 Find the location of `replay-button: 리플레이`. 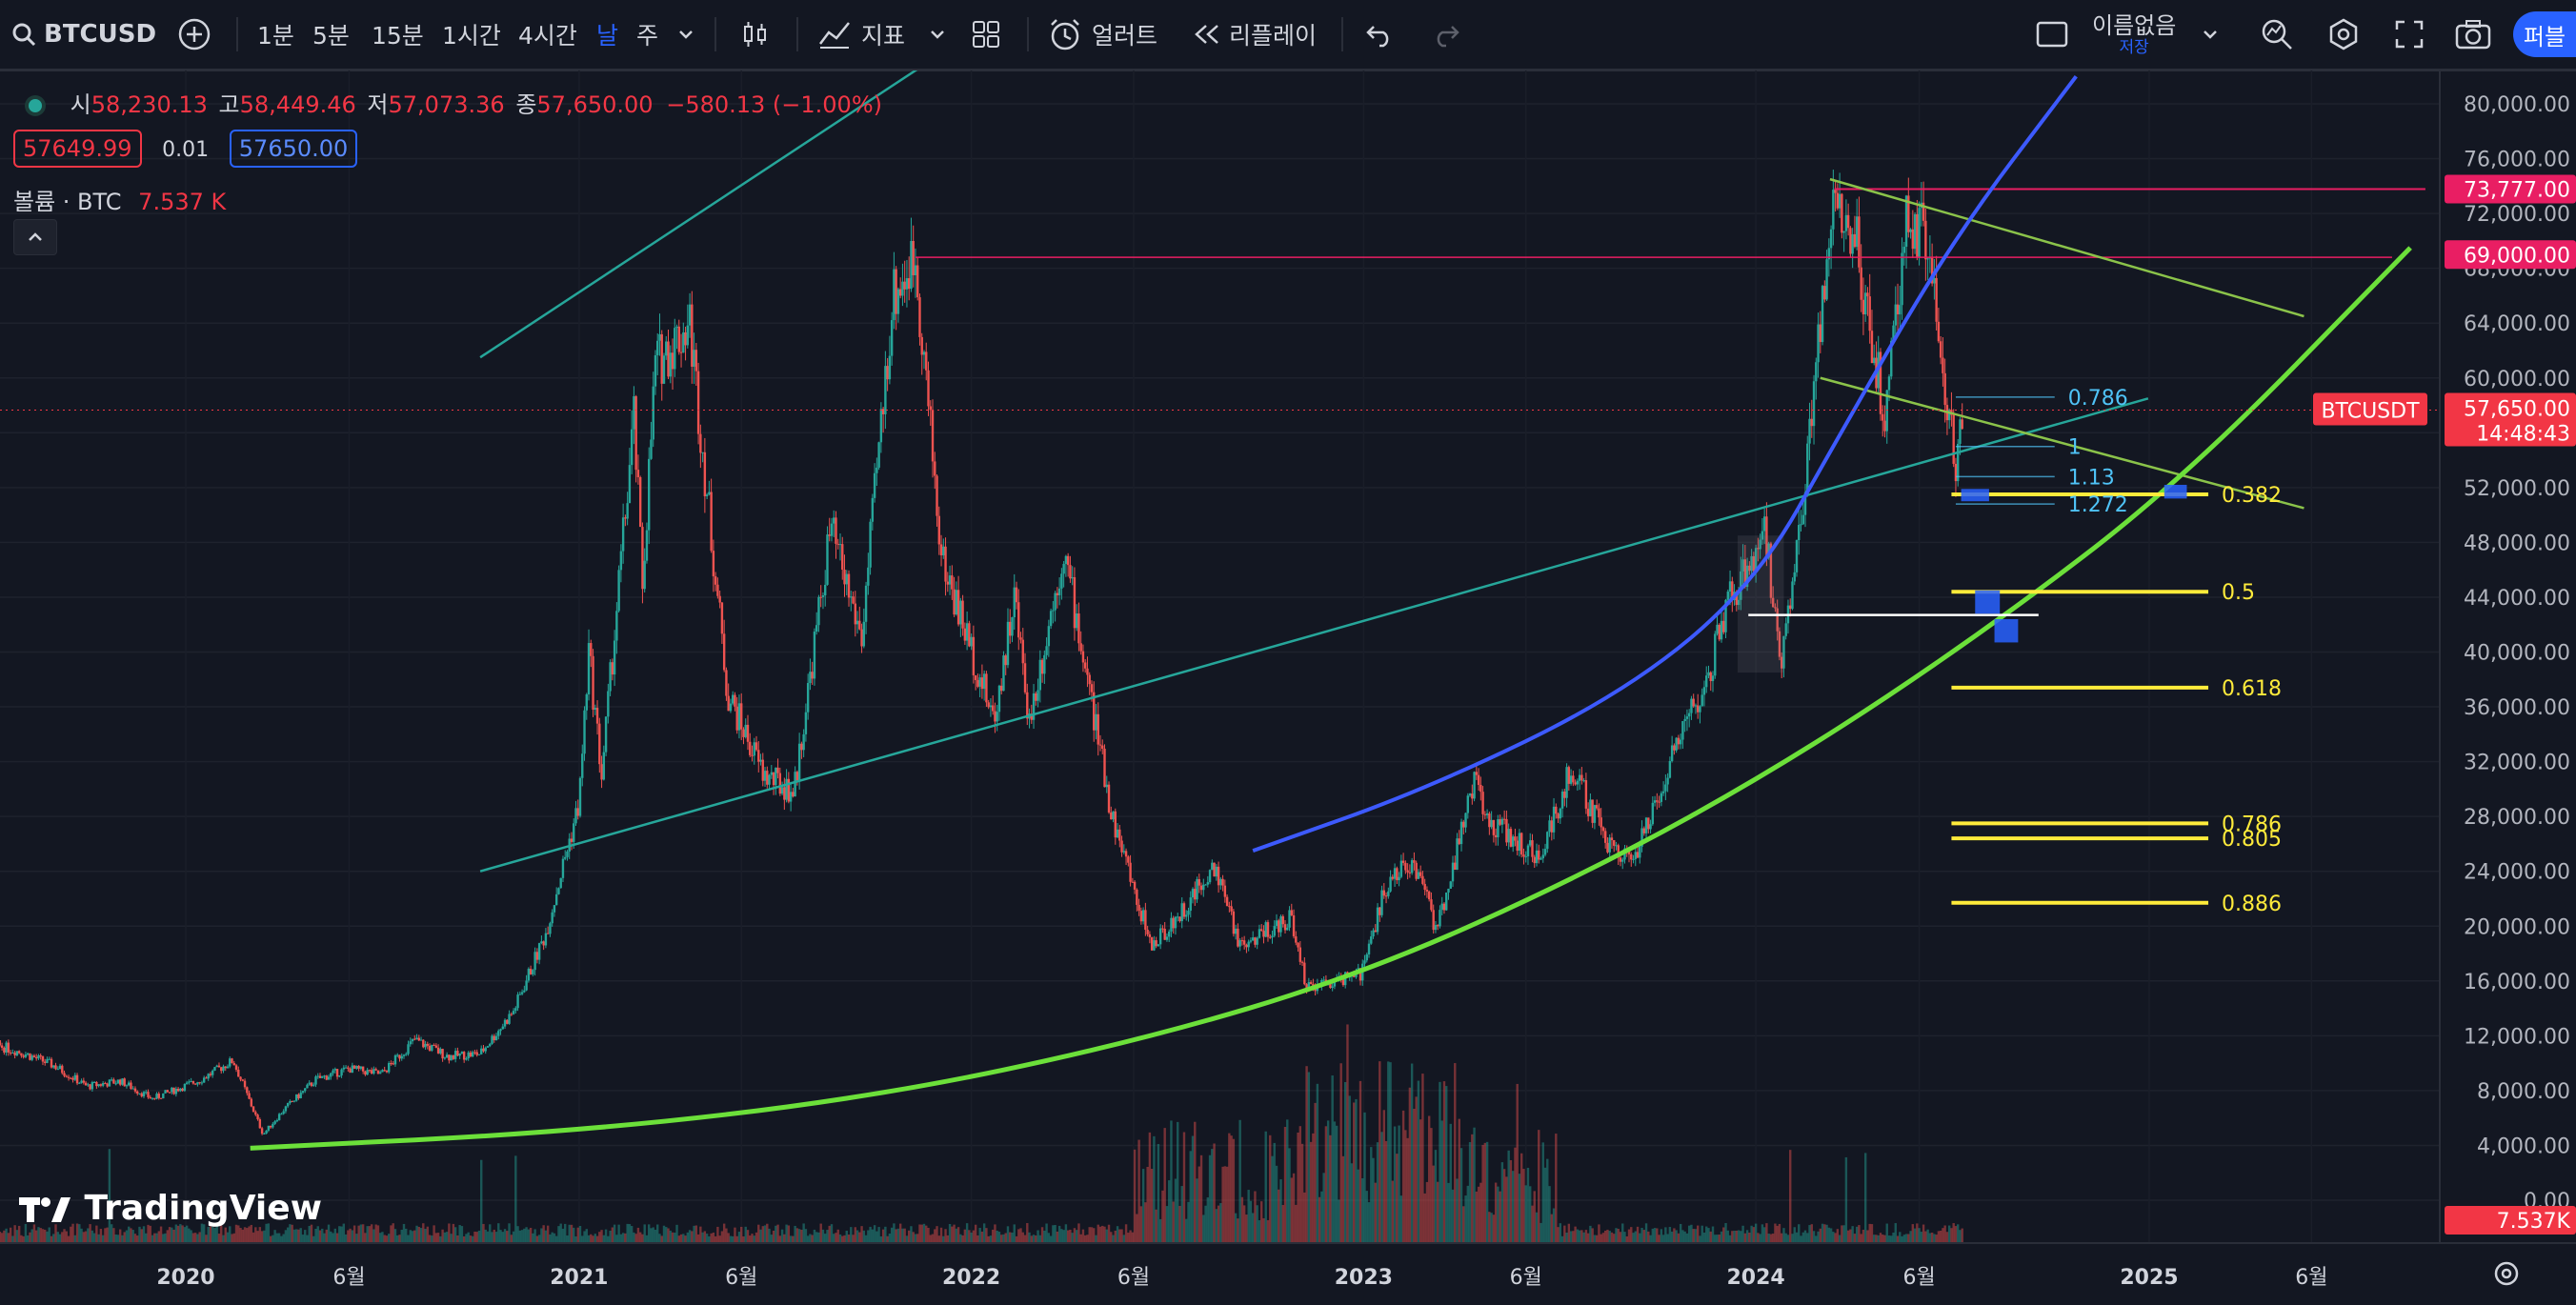

replay-button: 리플레이 is located at coordinates (1255, 34).